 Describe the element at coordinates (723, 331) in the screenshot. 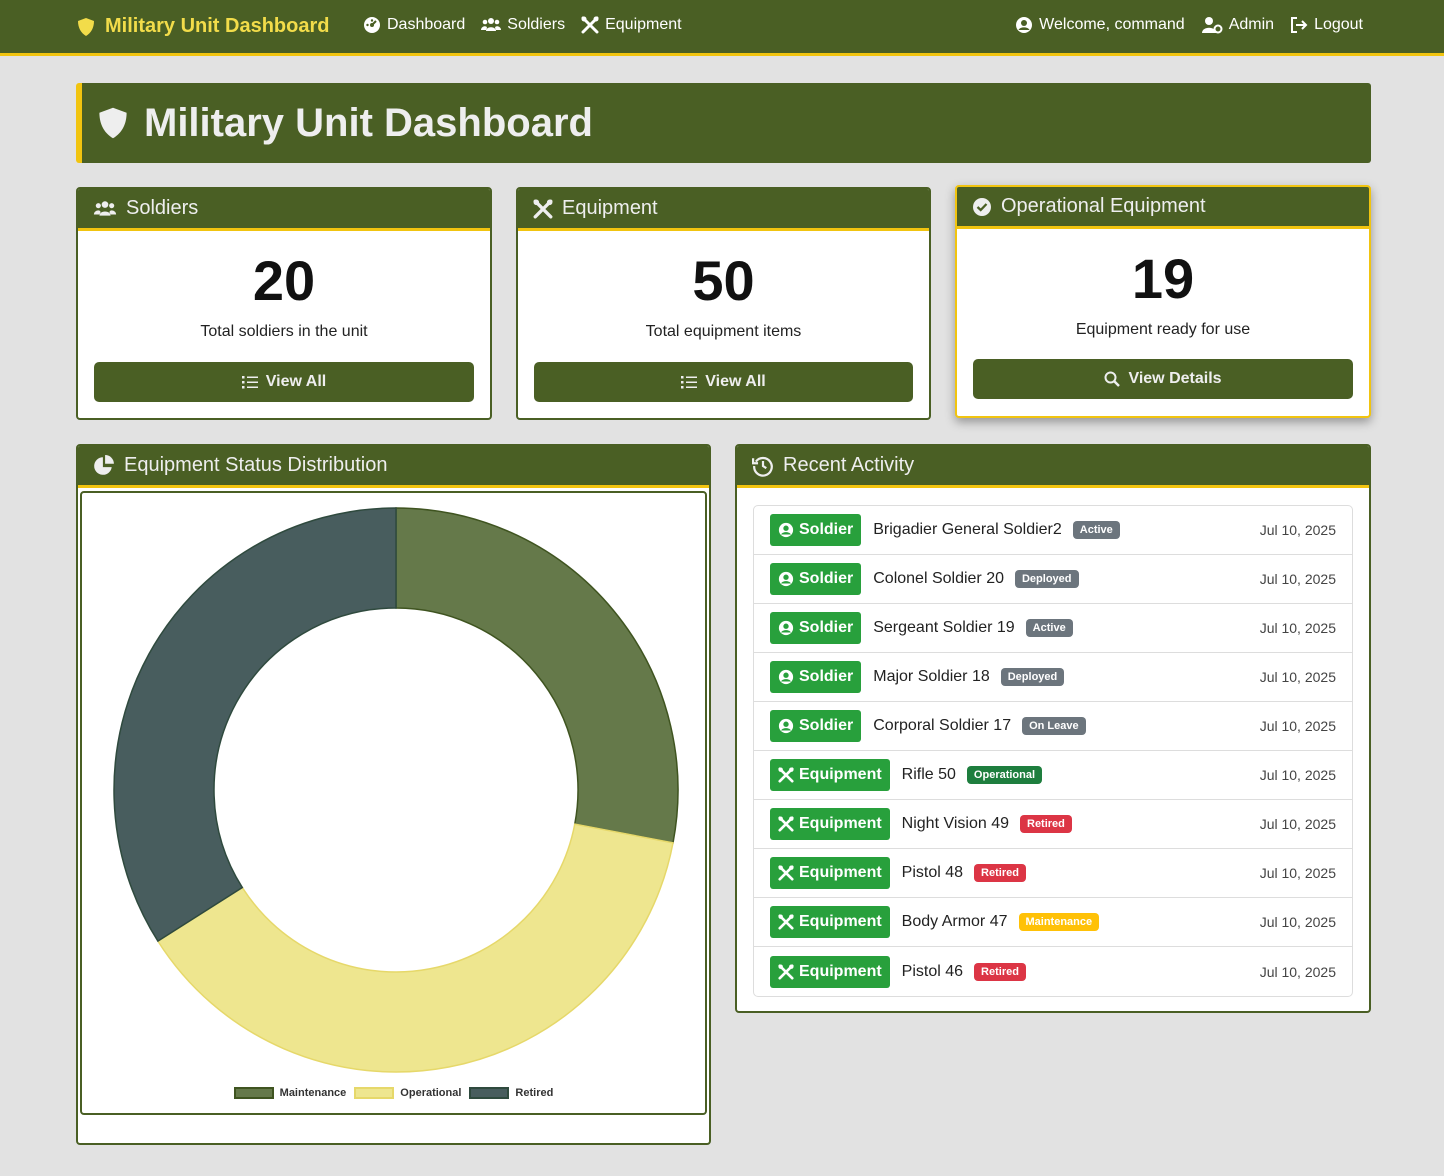

I see `equipment-description: Total equipment items` at that location.